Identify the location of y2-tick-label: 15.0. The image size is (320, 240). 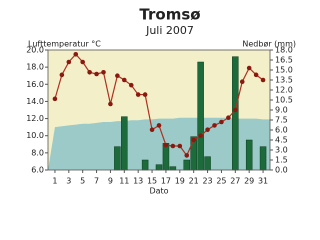
(284, 70).